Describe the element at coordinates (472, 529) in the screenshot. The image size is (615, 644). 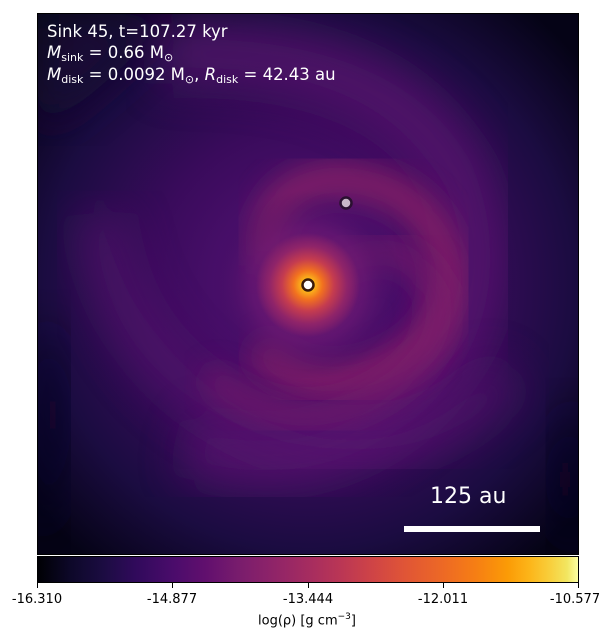
I see `scale-bar` at that location.